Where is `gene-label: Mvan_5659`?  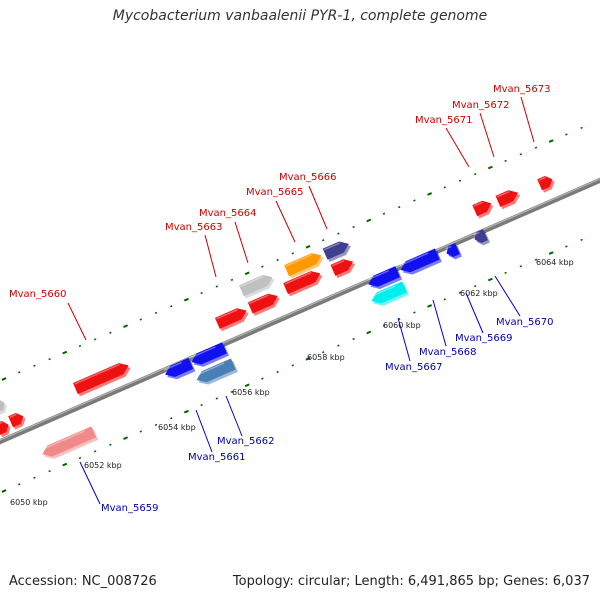
gene-label: Mvan_5659 is located at coordinates (129, 508).